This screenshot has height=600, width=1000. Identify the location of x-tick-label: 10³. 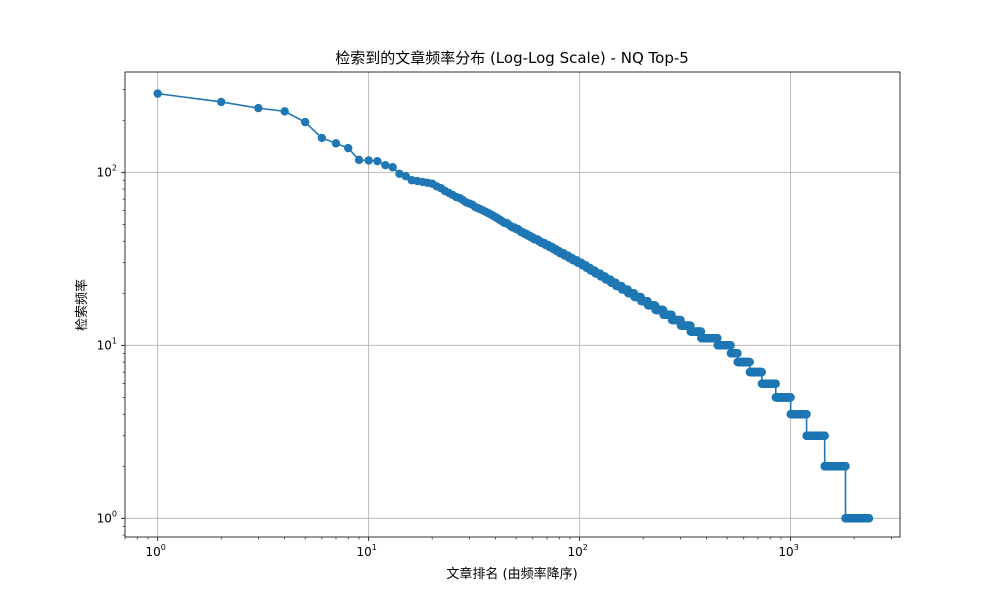
(788, 551).